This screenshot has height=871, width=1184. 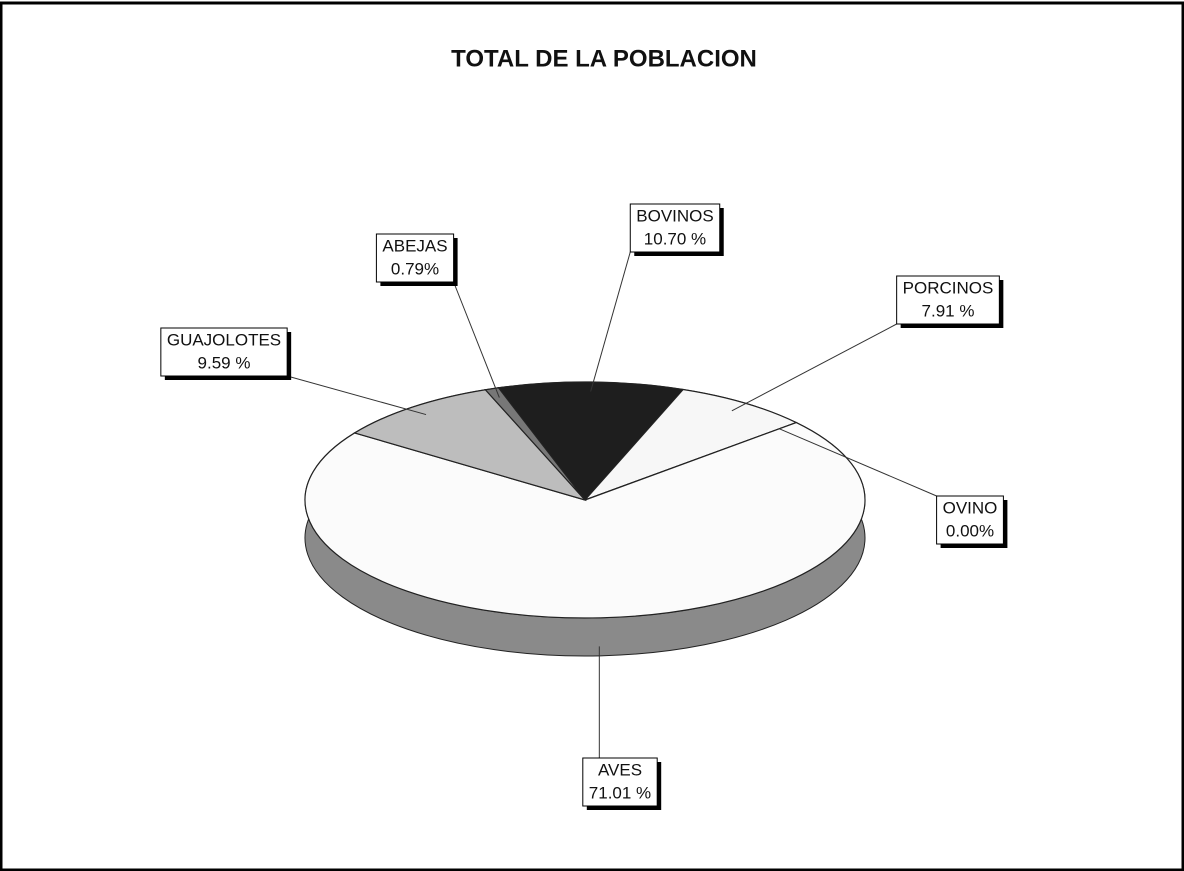 What do you see at coordinates (620, 769) in the screenshot?
I see `category-label: AVES` at bounding box center [620, 769].